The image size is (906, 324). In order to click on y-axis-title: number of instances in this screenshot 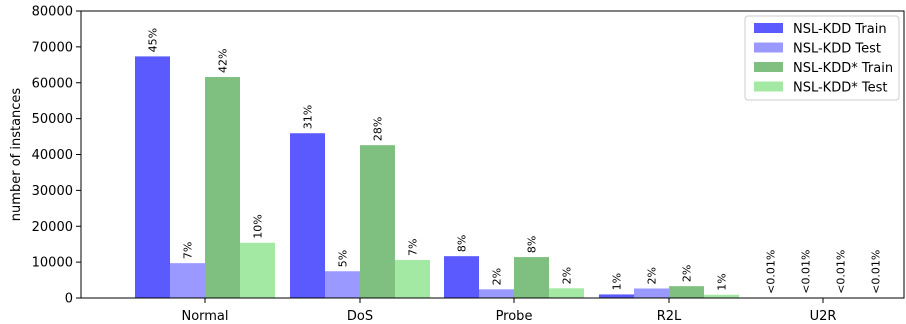, I will do `click(16, 155)`.